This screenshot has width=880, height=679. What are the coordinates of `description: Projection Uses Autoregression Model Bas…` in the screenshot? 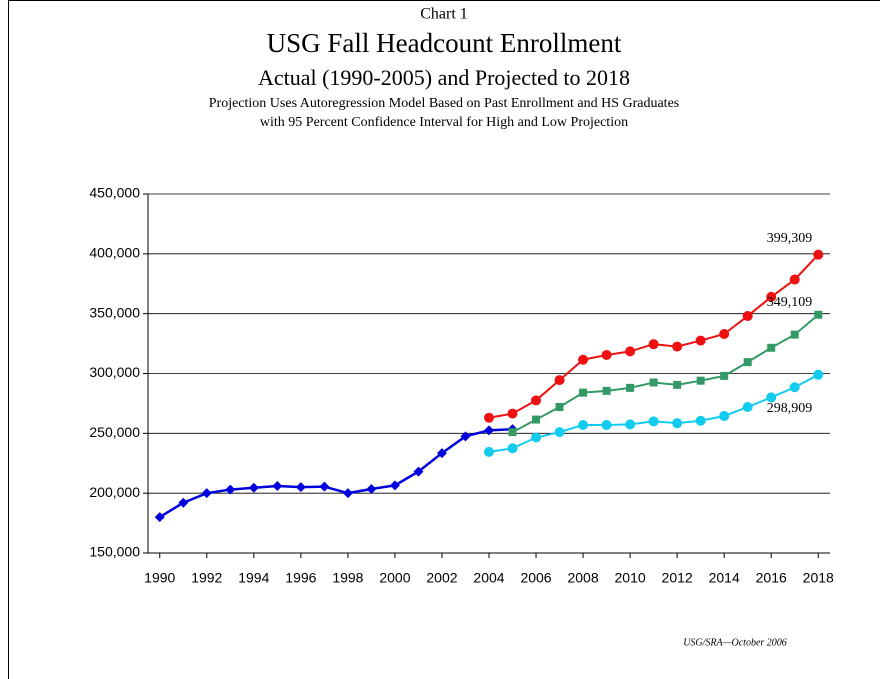 It's located at (444, 103).